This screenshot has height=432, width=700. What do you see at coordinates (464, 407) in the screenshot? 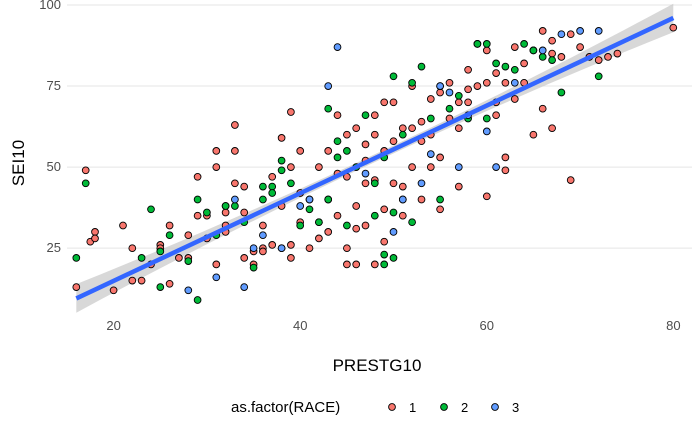
I see `legend-label-2: 2` at bounding box center [464, 407].